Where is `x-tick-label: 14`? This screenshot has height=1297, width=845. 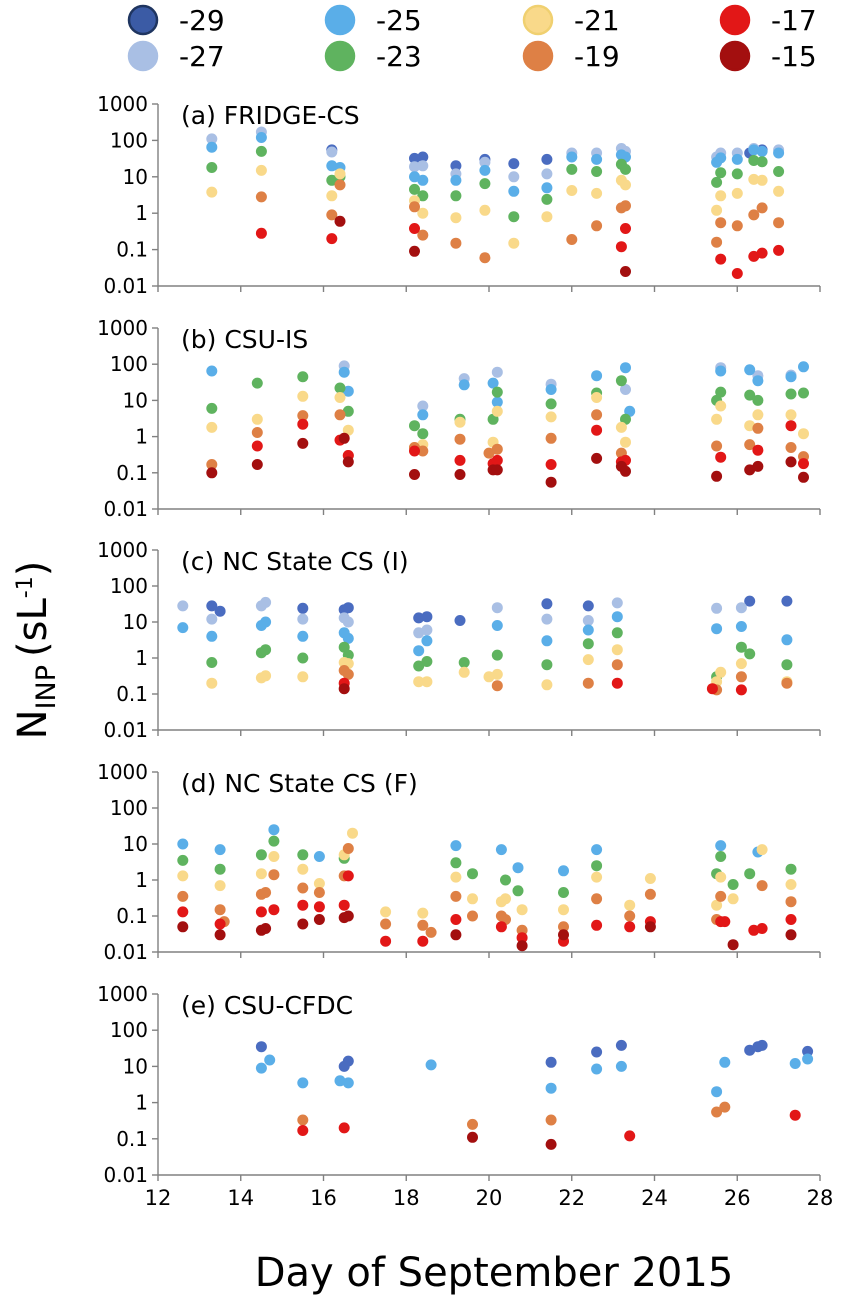 x-tick-label: 14 is located at coordinates (240, 1198).